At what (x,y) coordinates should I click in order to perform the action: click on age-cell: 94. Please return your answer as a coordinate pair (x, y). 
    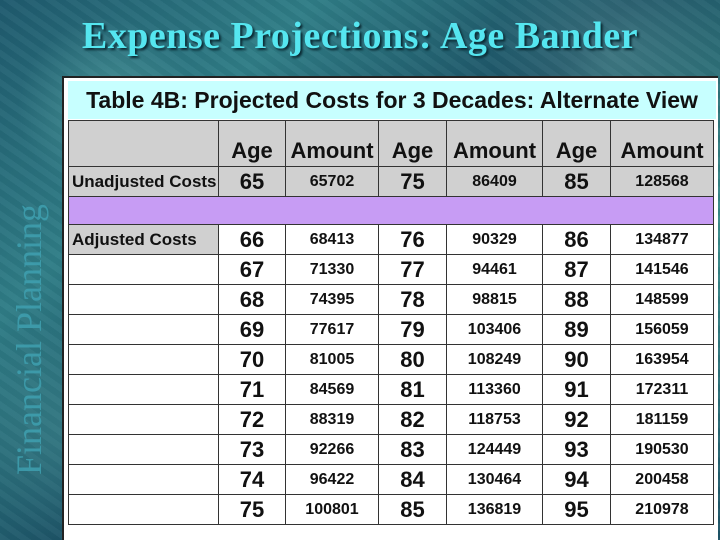
    Looking at the image, I should click on (576, 479).